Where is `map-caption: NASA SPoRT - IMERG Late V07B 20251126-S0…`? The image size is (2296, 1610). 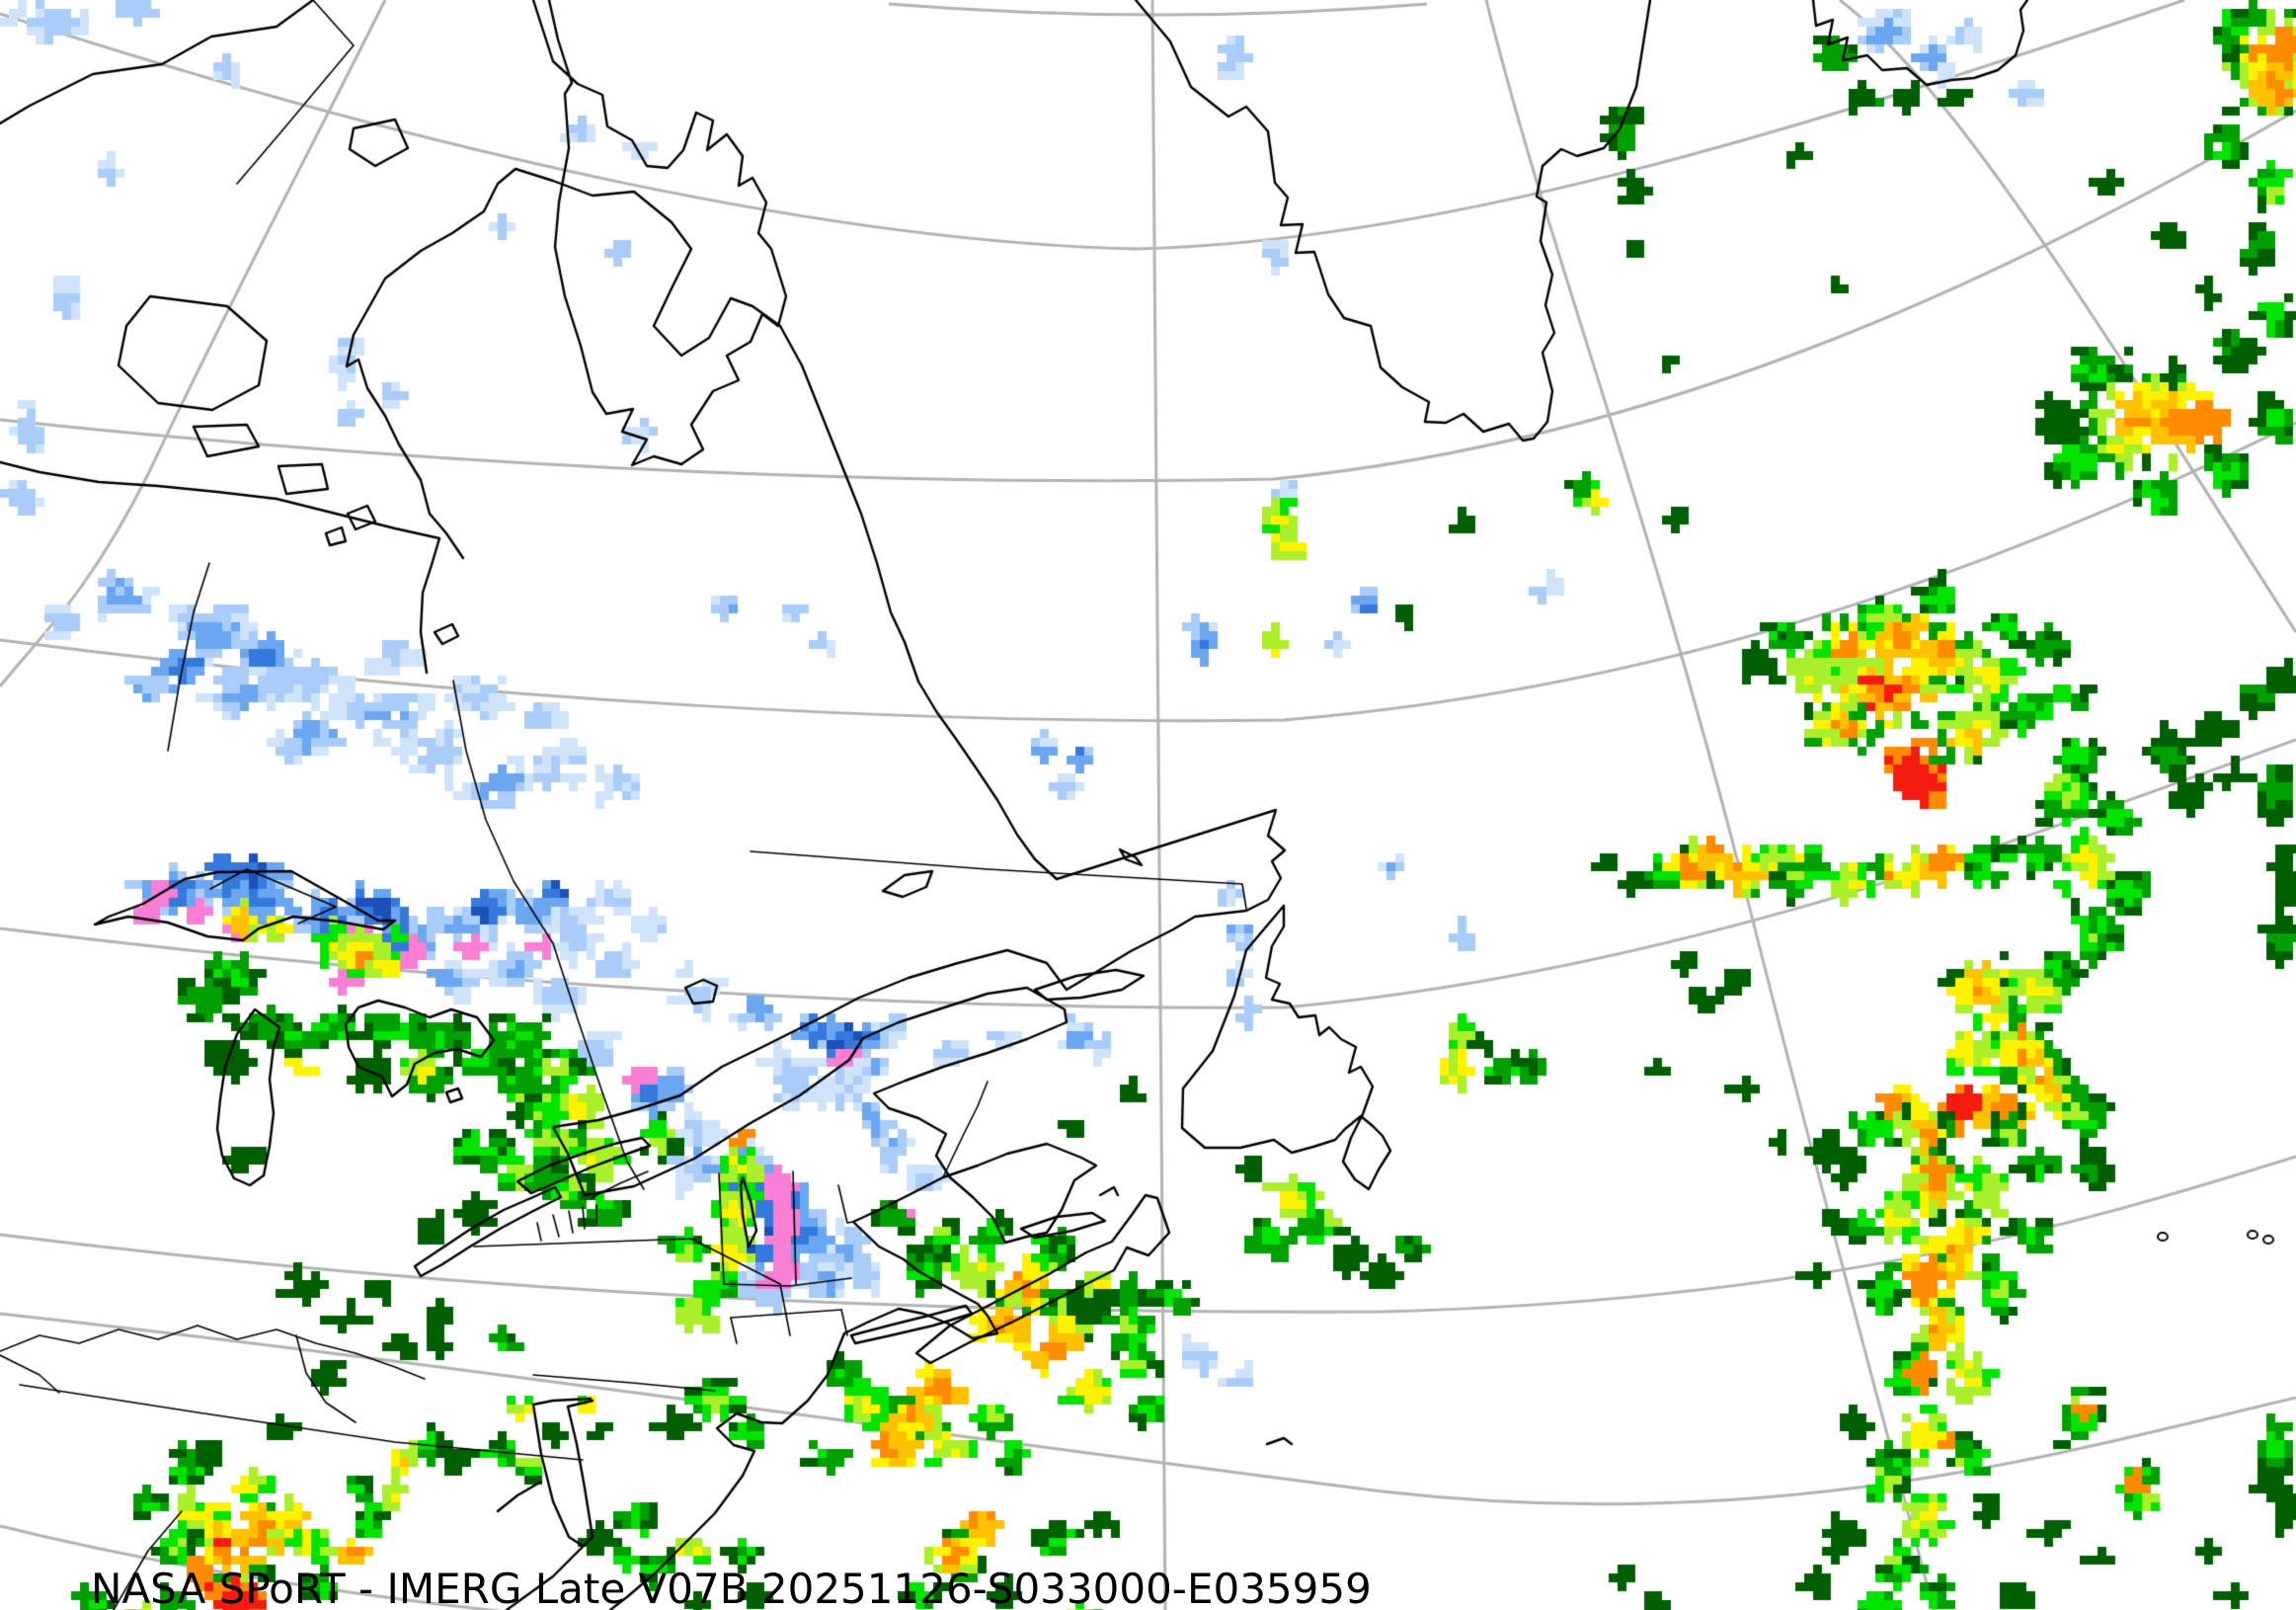
map-caption: NASA SPoRT - IMERG Late V07B 20251126-S0… is located at coordinates (732, 1587).